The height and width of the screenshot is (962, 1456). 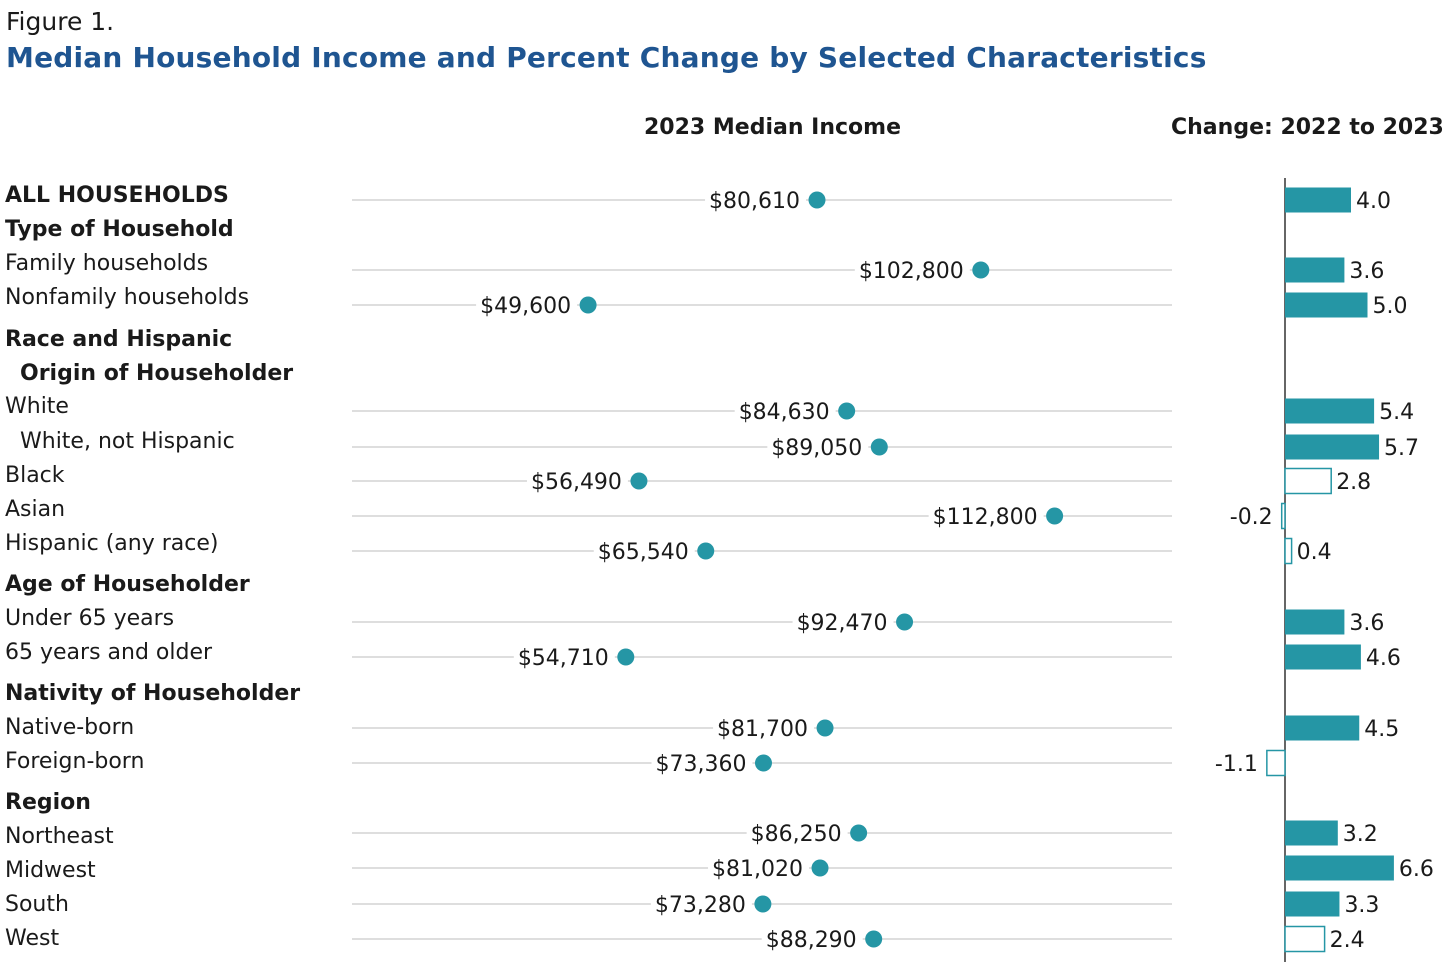 What do you see at coordinates (1307, 127) in the screenshot?
I see `change-column-header: Change: 2022 to 2023` at bounding box center [1307, 127].